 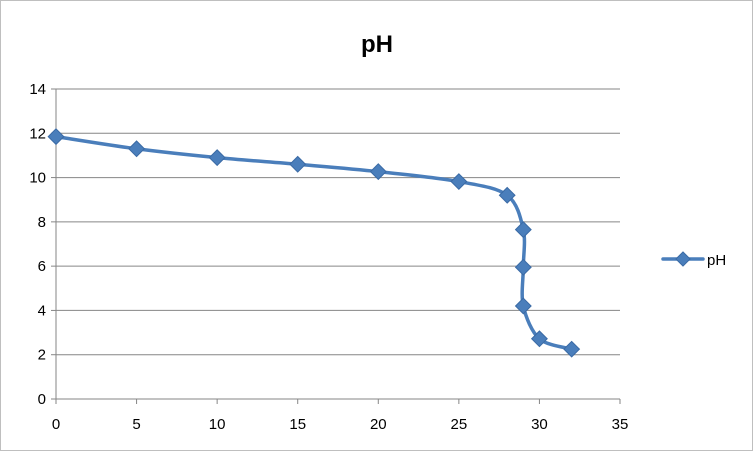 What do you see at coordinates (42, 355) in the screenshot?
I see `y-tick-label-2: 2` at bounding box center [42, 355].